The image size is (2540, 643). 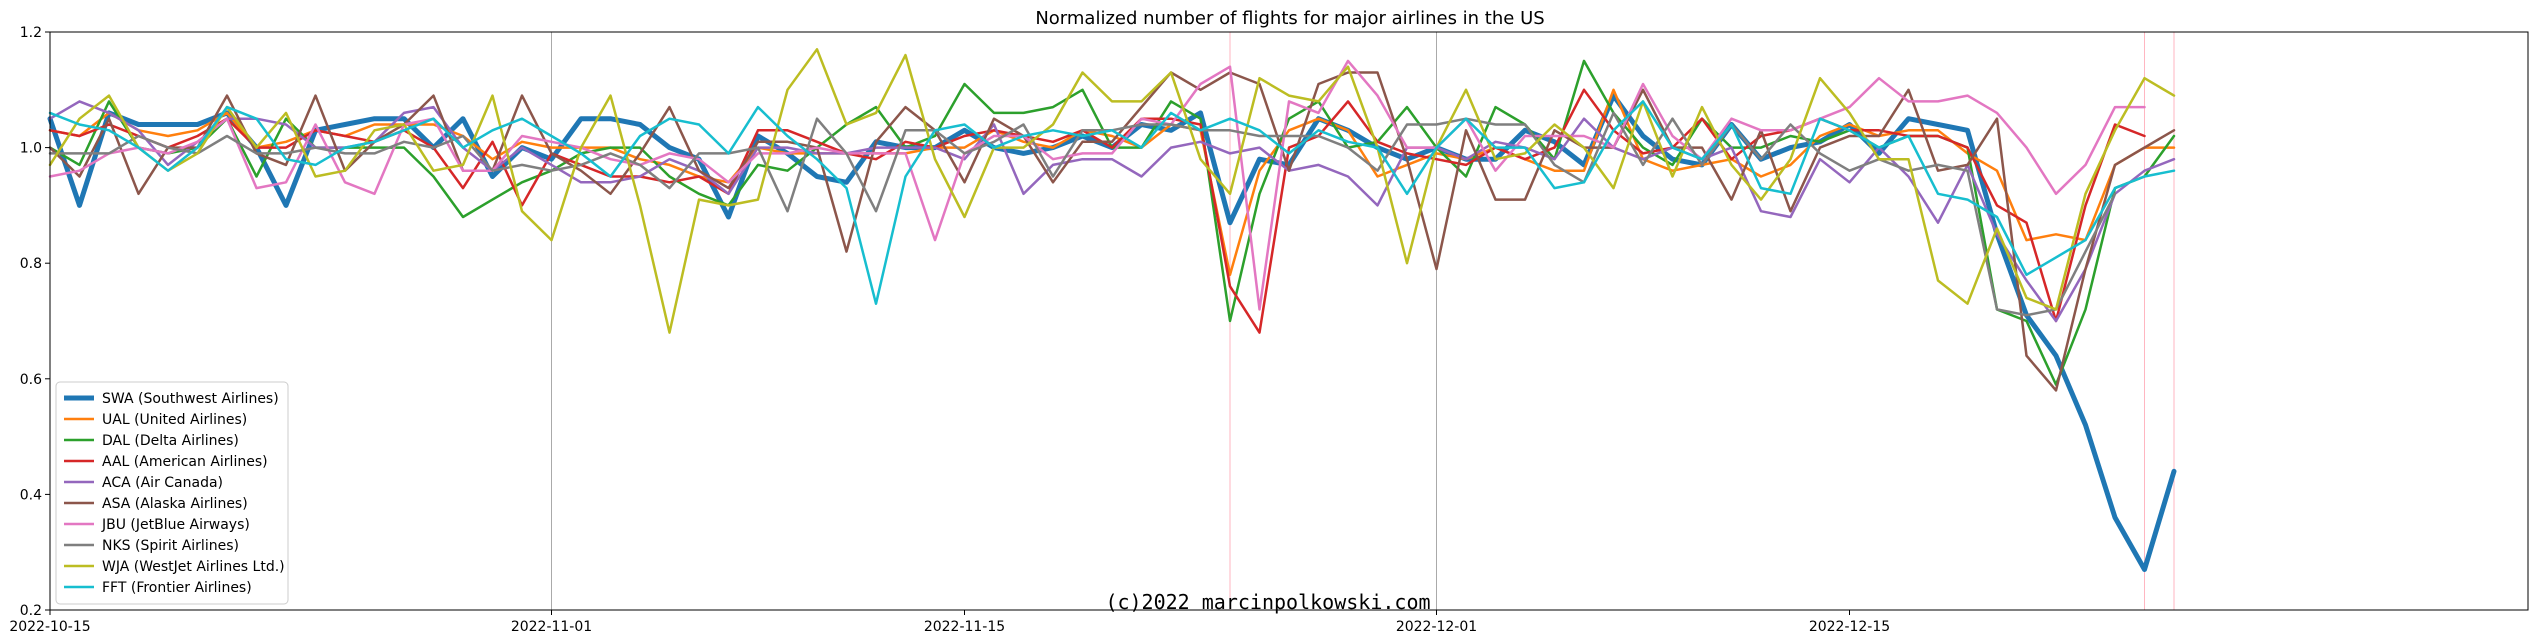 I want to click on y-tick-label: 0.2, so click(x=31, y=611).